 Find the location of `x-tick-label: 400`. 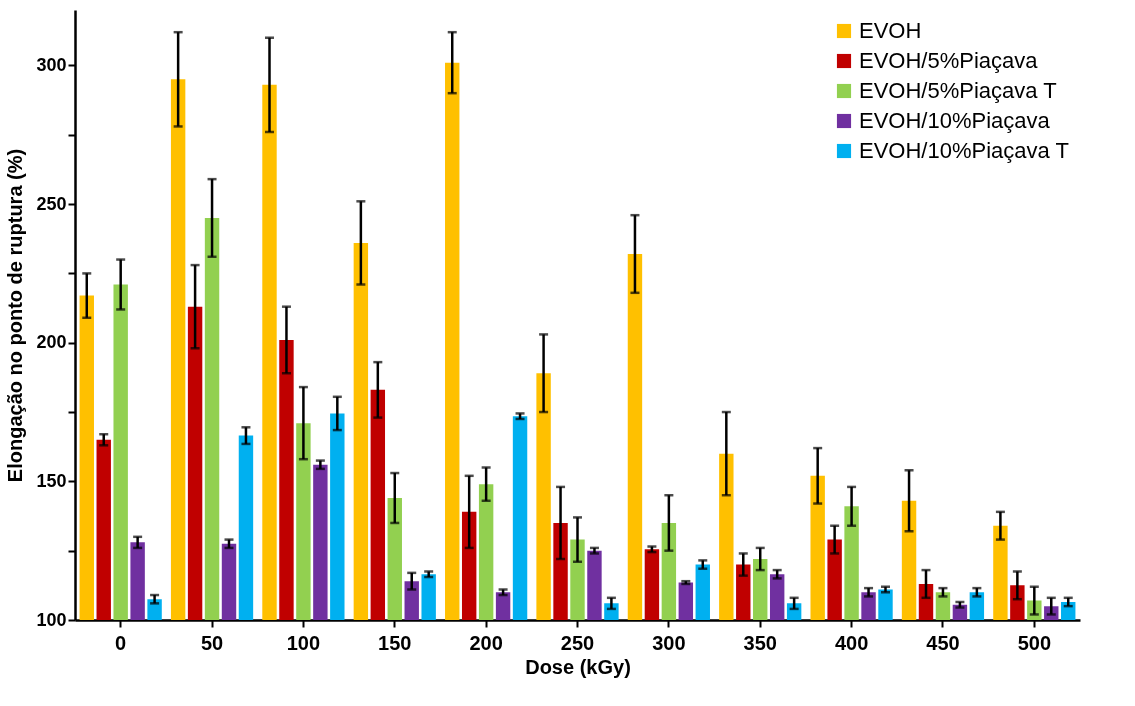

x-tick-label: 400 is located at coordinates (851, 642).